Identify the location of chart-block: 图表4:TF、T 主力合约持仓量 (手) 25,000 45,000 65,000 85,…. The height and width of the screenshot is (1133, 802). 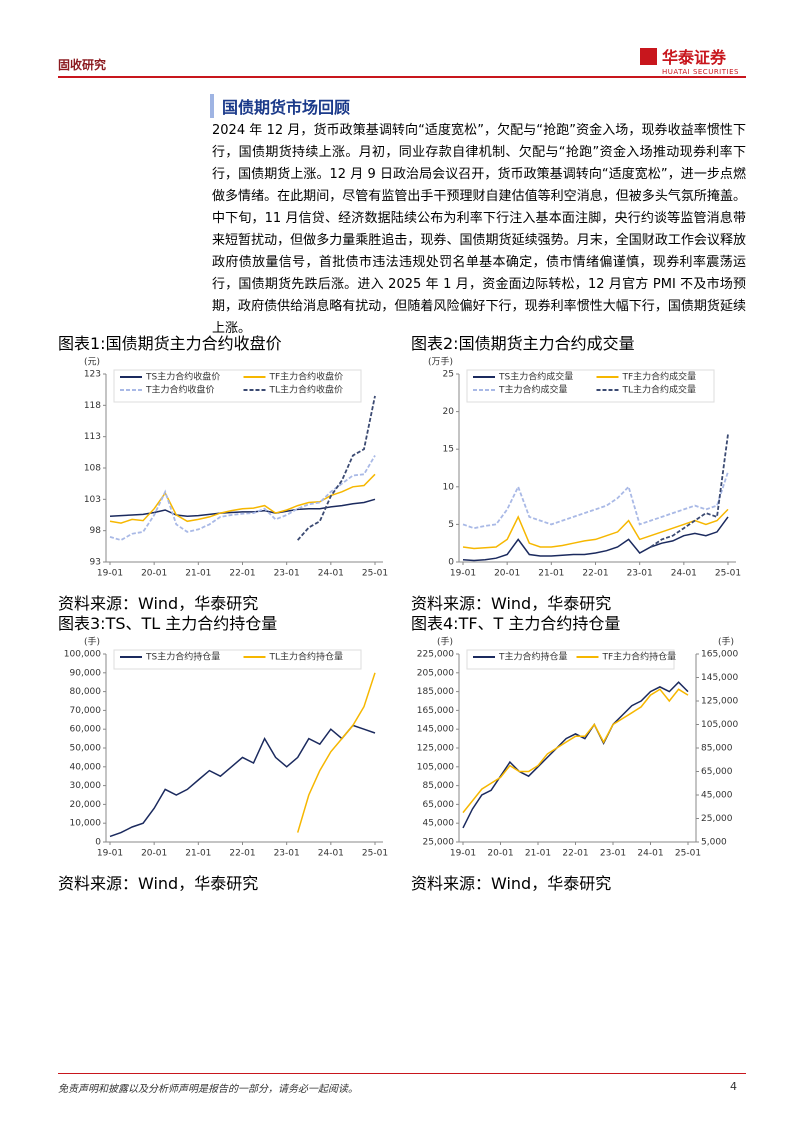
(578, 752).